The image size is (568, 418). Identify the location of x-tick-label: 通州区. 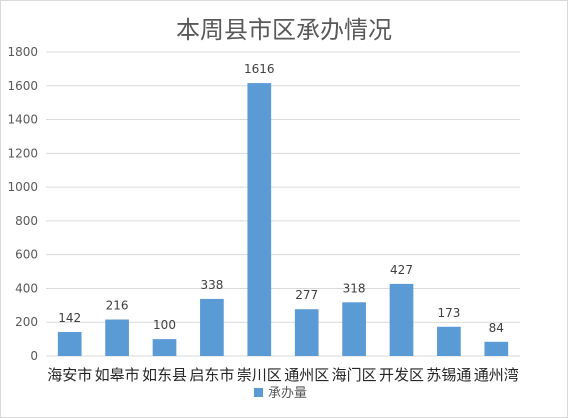
(306, 375).